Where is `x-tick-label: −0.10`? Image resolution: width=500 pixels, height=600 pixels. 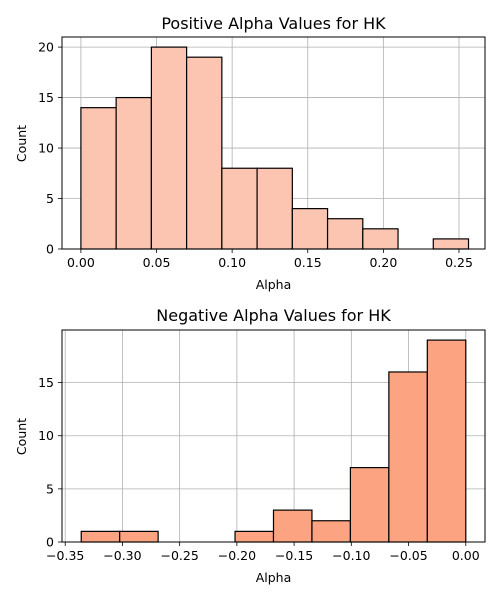 x-tick-label: −0.10 is located at coordinates (351, 555).